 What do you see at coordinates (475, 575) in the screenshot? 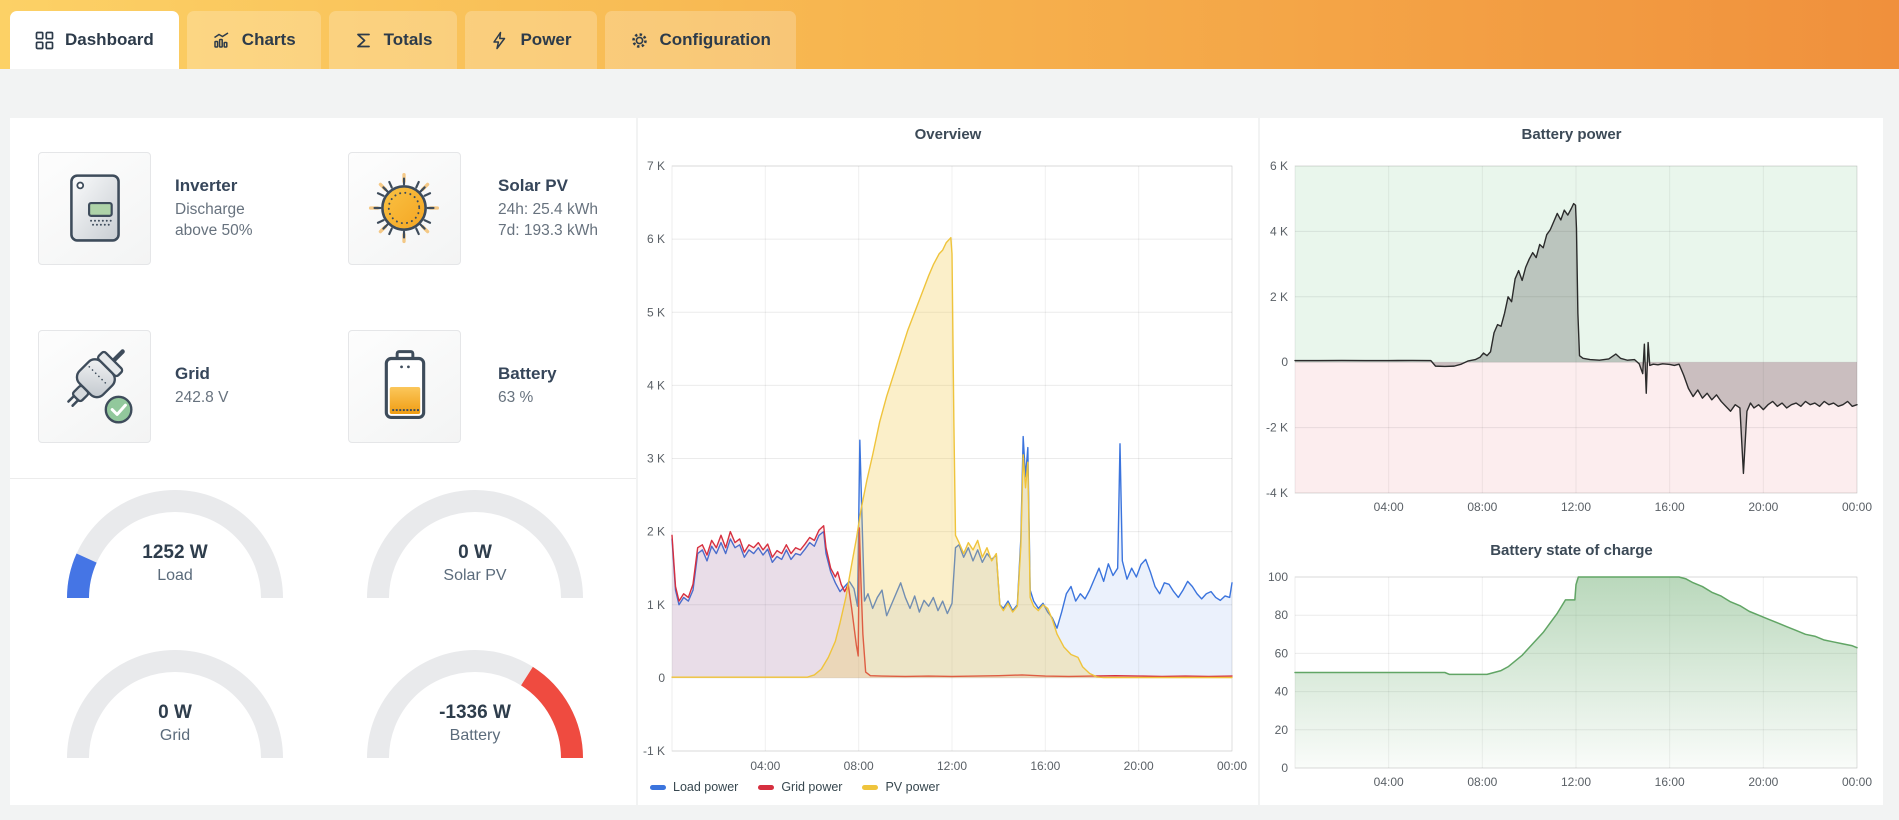
I see `solar-gauge-label: Solar PV` at bounding box center [475, 575].